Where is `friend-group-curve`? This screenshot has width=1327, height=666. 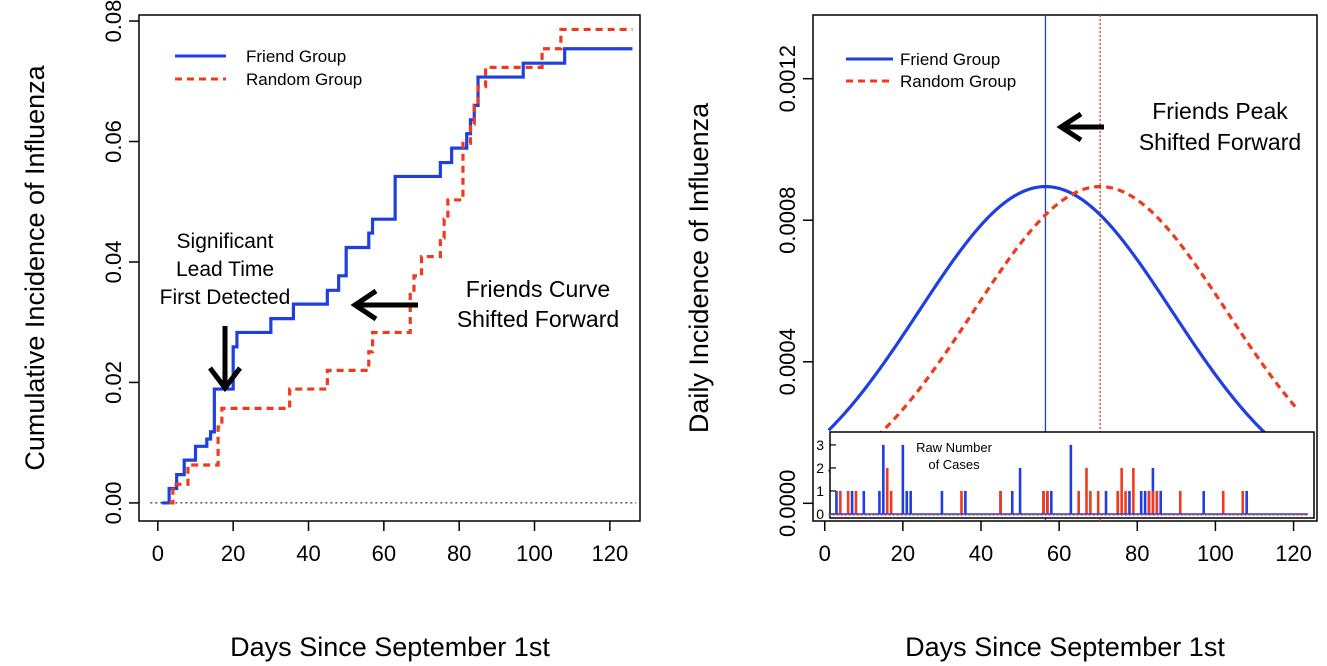 friend-group-curve is located at coordinates (1063, 323).